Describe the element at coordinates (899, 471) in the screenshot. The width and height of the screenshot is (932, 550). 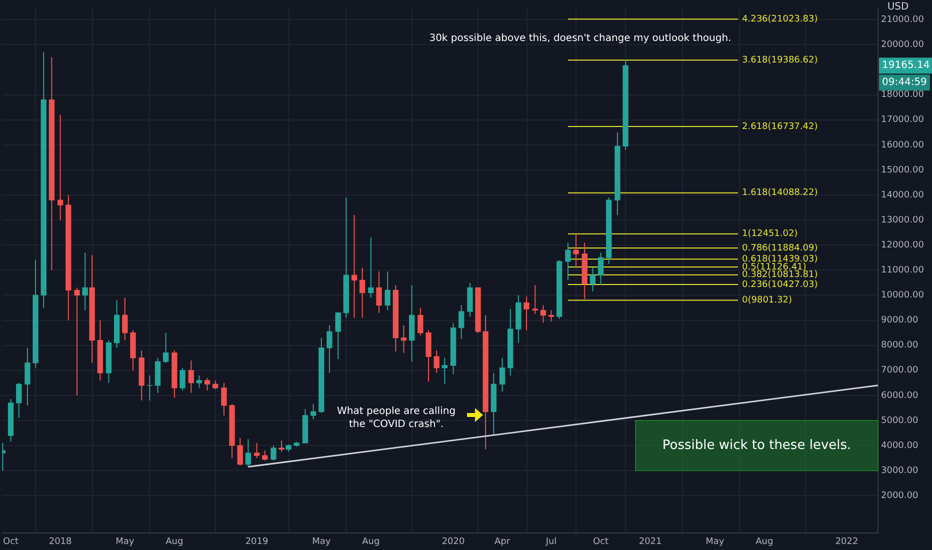
I see `y-tick-label: 3000.00` at that location.